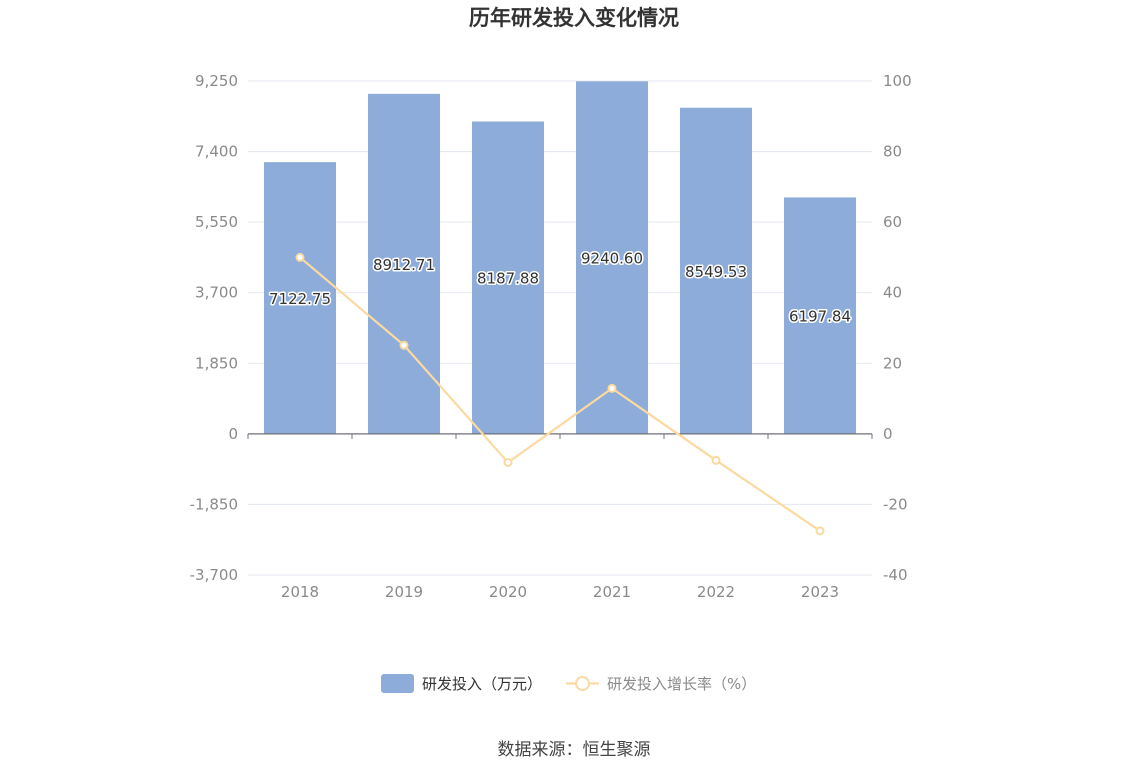  I want to click on y-right-tick-label: 80, so click(892, 152).